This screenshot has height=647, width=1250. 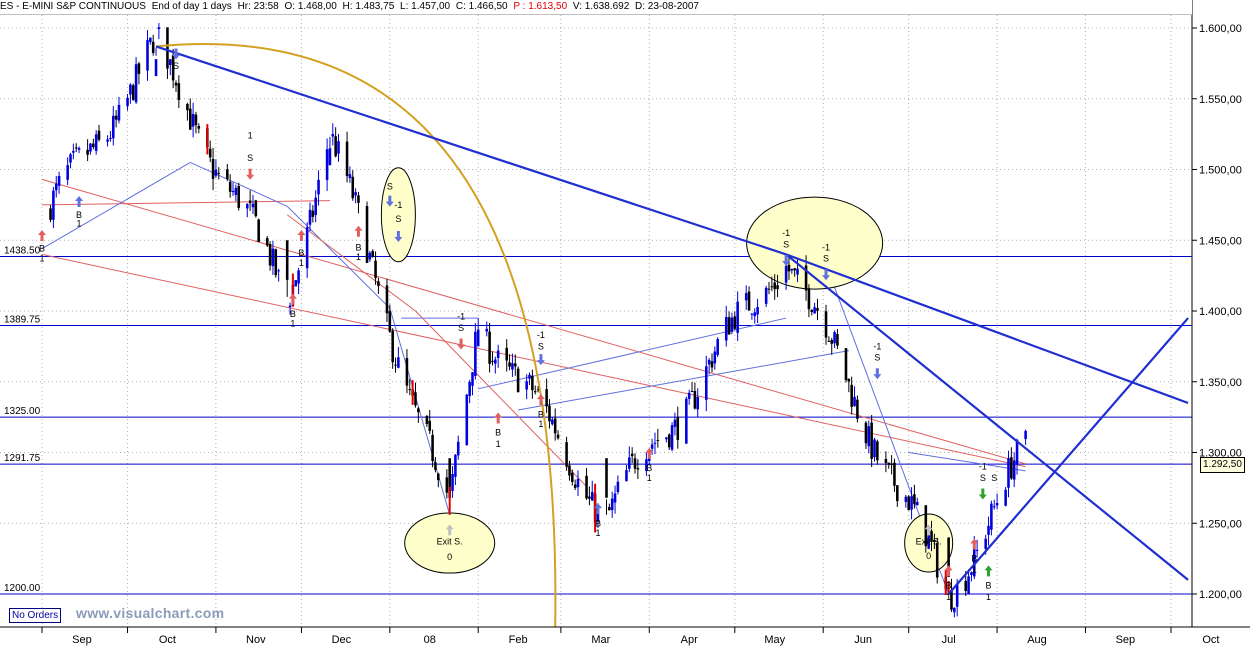 I want to click on signal-label: -1, so click(x=398, y=205).